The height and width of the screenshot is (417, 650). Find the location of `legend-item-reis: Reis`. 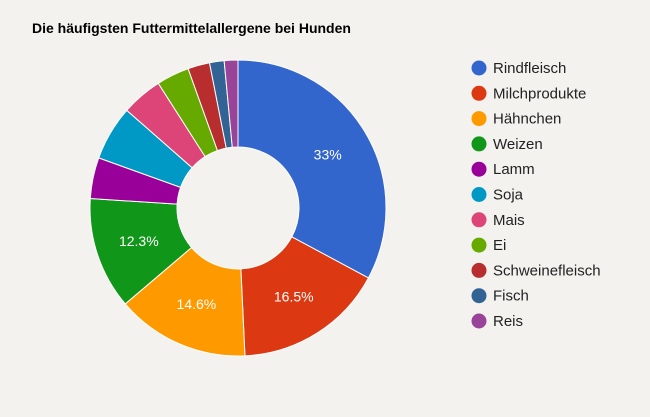

legend-item-reis: Reis is located at coordinates (497, 321).